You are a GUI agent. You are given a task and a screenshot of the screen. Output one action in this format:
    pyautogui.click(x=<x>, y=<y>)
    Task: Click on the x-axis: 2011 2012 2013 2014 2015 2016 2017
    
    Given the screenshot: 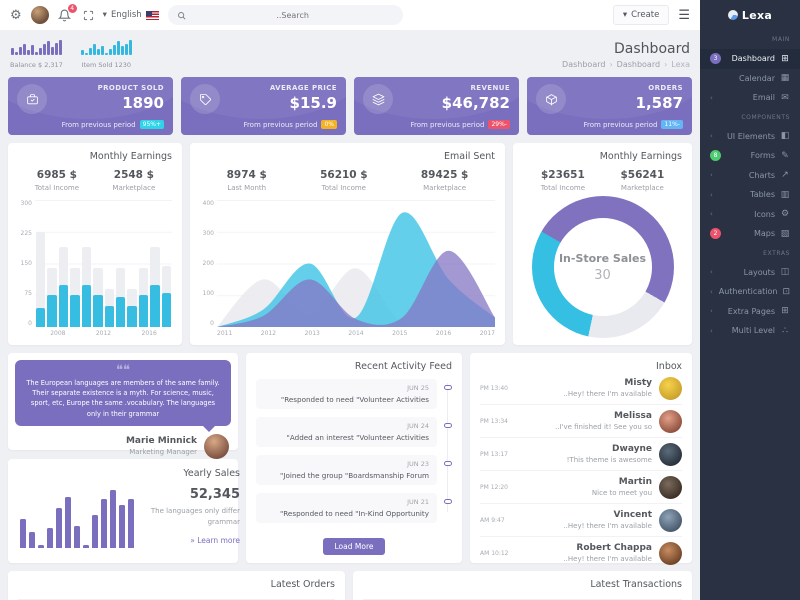 What is the action you would take?
    pyautogui.click(x=356, y=333)
    